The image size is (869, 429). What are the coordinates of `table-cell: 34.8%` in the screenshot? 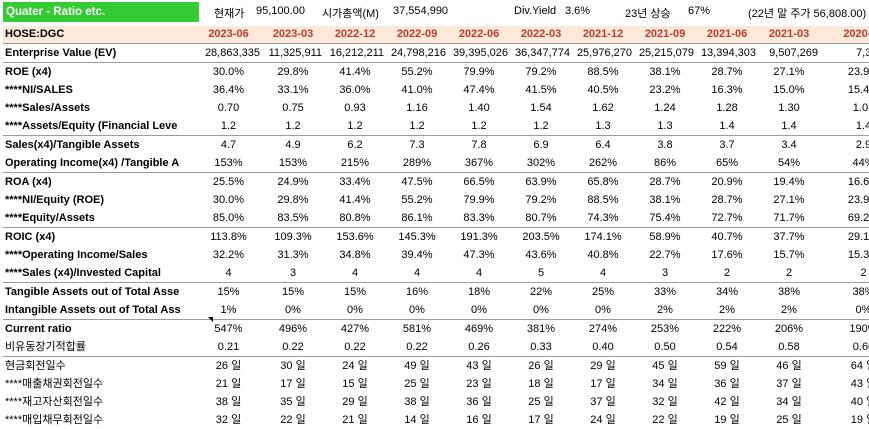 It's located at (355, 254).